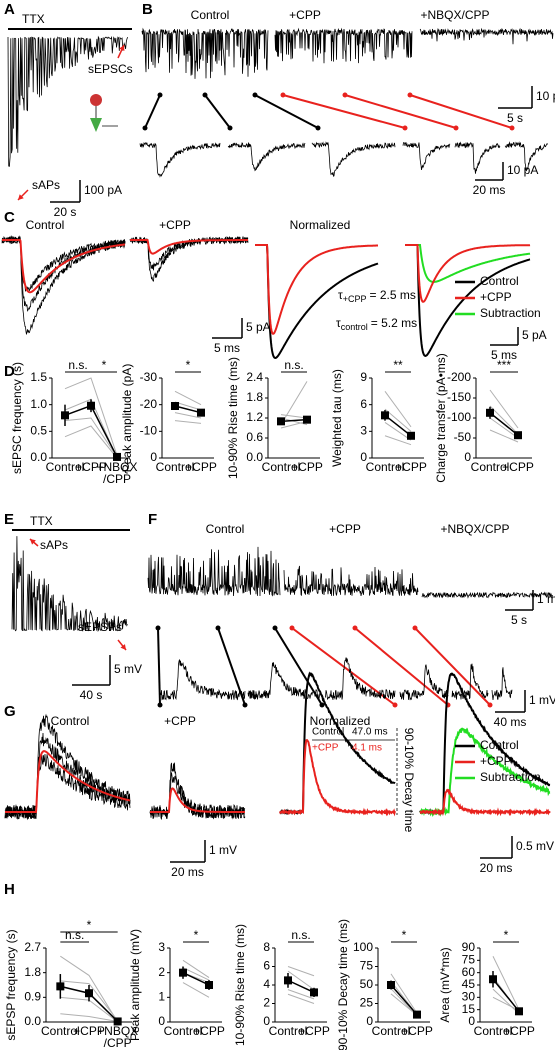 Image resolution: width=555 pixels, height=1050 pixels. I want to click on condition-label: Normalized, so click(320, 225).